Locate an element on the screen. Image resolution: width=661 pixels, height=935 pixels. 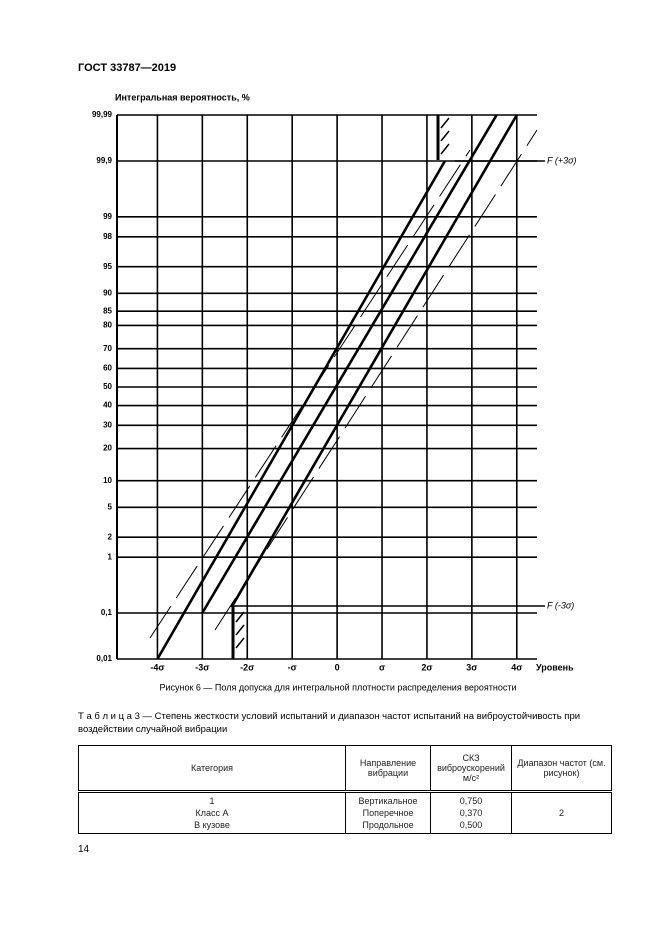
cell-line: Продольное is located at coordinates (388, 825).